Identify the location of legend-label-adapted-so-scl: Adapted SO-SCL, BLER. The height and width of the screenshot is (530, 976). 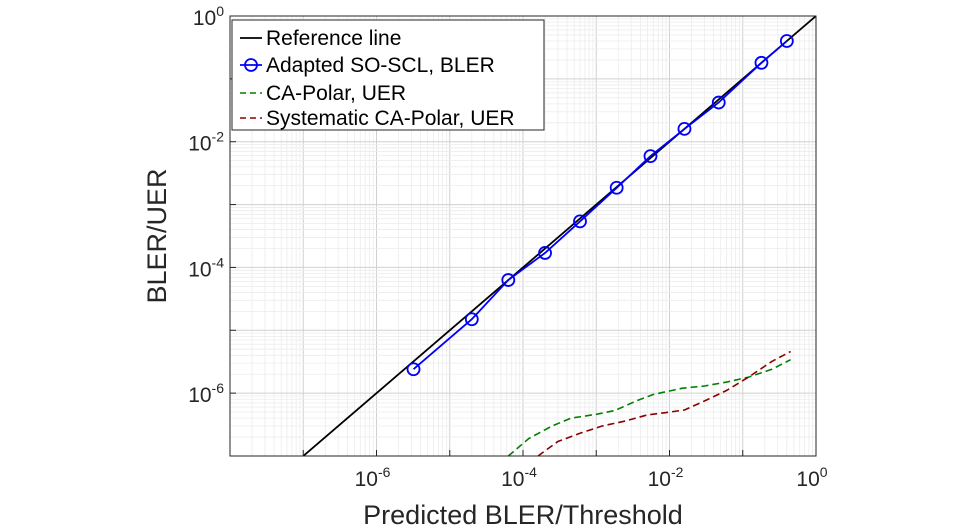
(380, 65).